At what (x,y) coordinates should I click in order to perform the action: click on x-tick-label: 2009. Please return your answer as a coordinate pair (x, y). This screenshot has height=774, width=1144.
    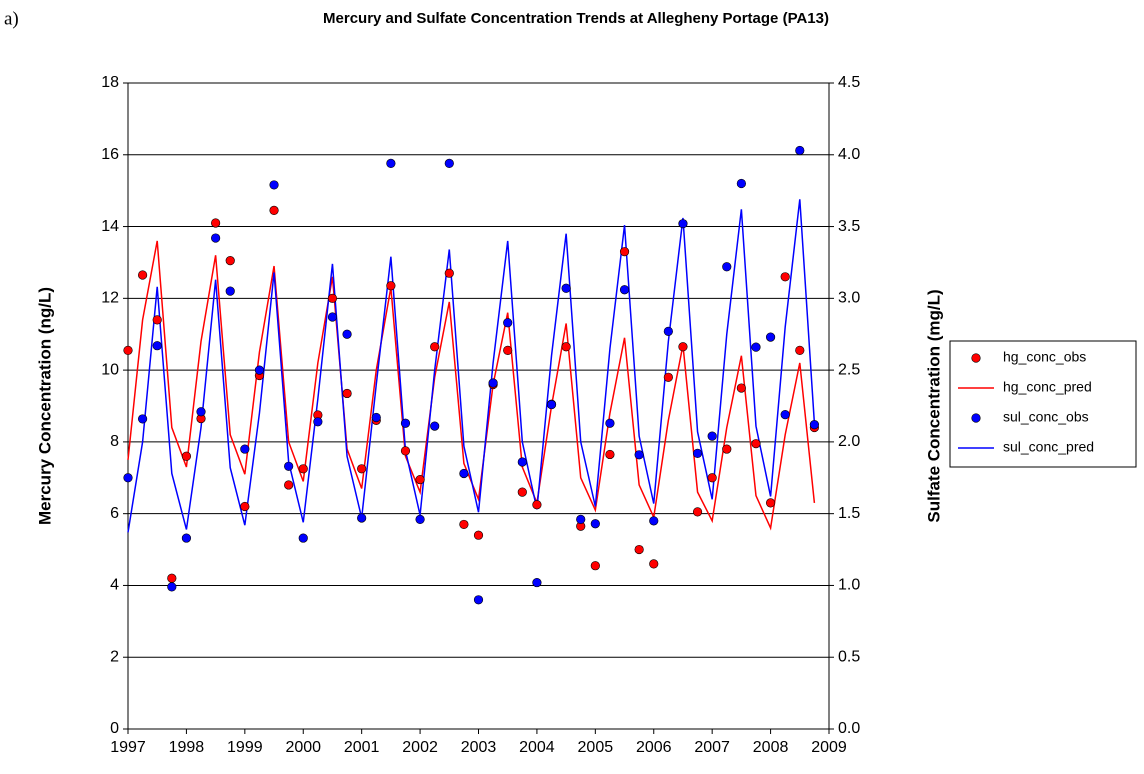
    Looking at the image, I should click on (829, 747).